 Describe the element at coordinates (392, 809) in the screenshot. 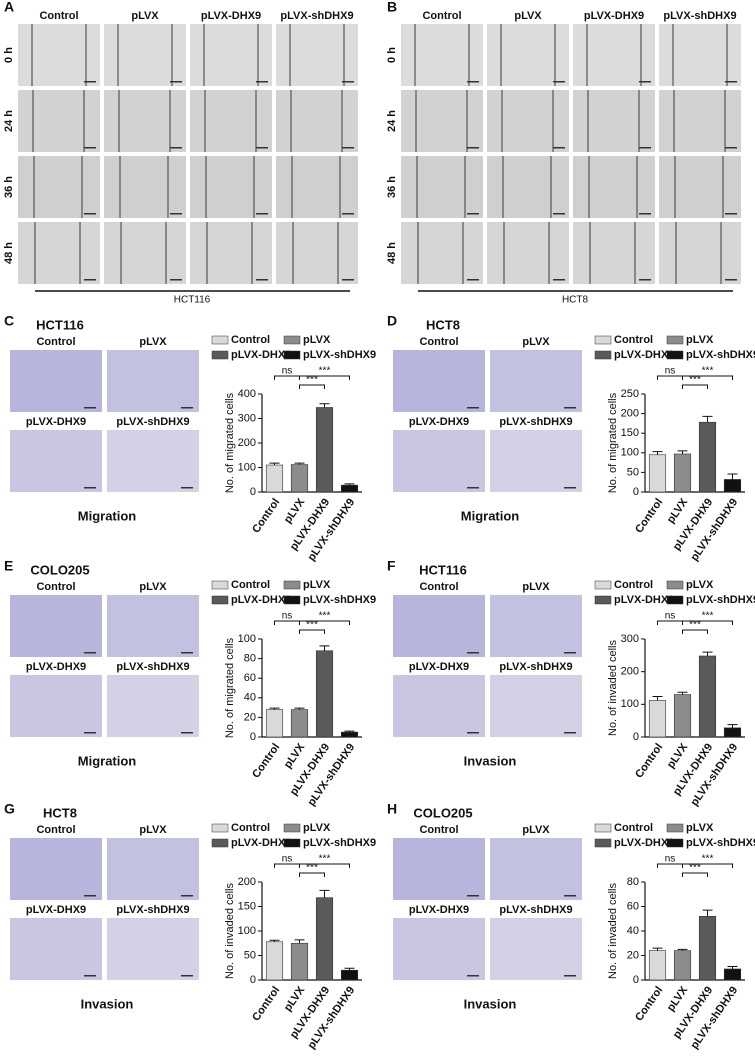

I see `panel-letter: H` at that location.